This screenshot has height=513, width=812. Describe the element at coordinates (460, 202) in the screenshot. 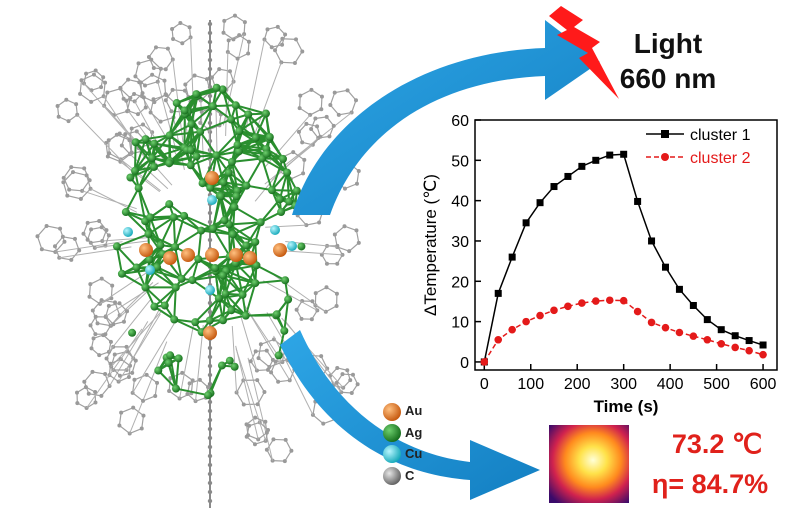

I see `y-tick-label: 40` at that location.